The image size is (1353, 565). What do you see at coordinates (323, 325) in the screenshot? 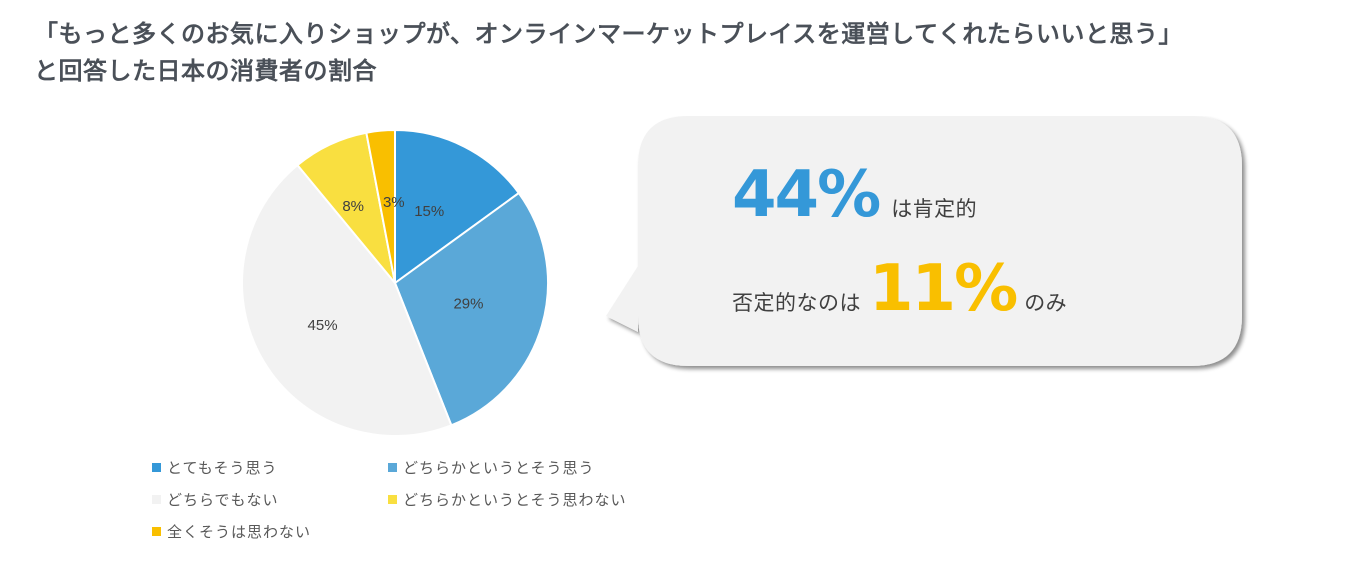
I see `pie-slice-label: 45%` at bounding box center [323, 325].